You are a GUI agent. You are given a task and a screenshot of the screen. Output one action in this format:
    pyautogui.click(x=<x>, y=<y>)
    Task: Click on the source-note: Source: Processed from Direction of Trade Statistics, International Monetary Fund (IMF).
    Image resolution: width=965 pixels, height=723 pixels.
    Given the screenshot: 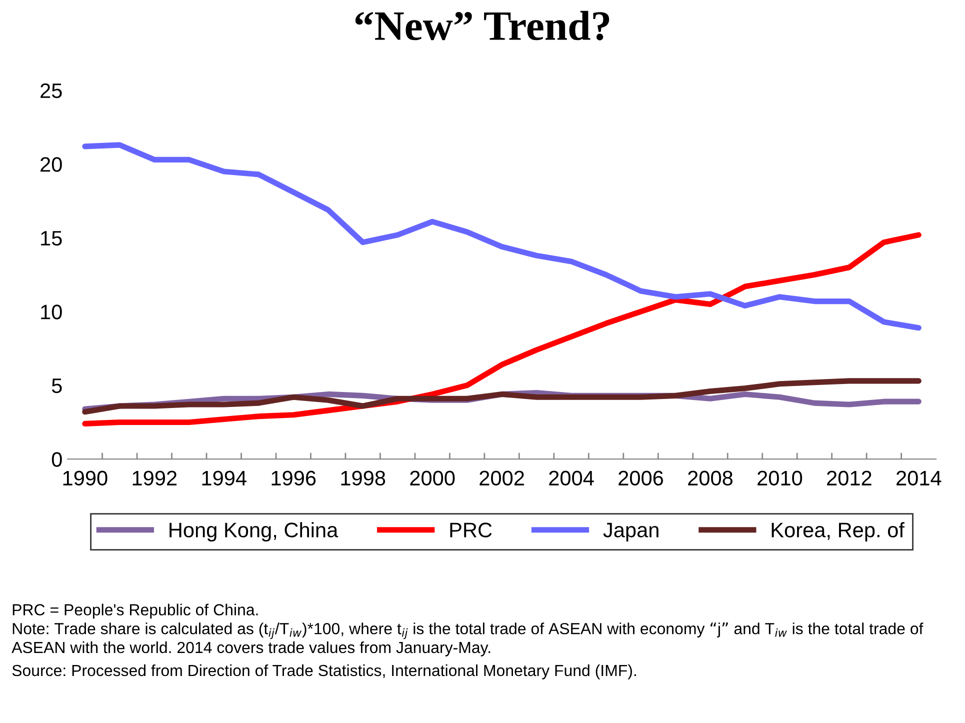 What is the action you would take?
    pyautogui.click(x=324, y=672)
    